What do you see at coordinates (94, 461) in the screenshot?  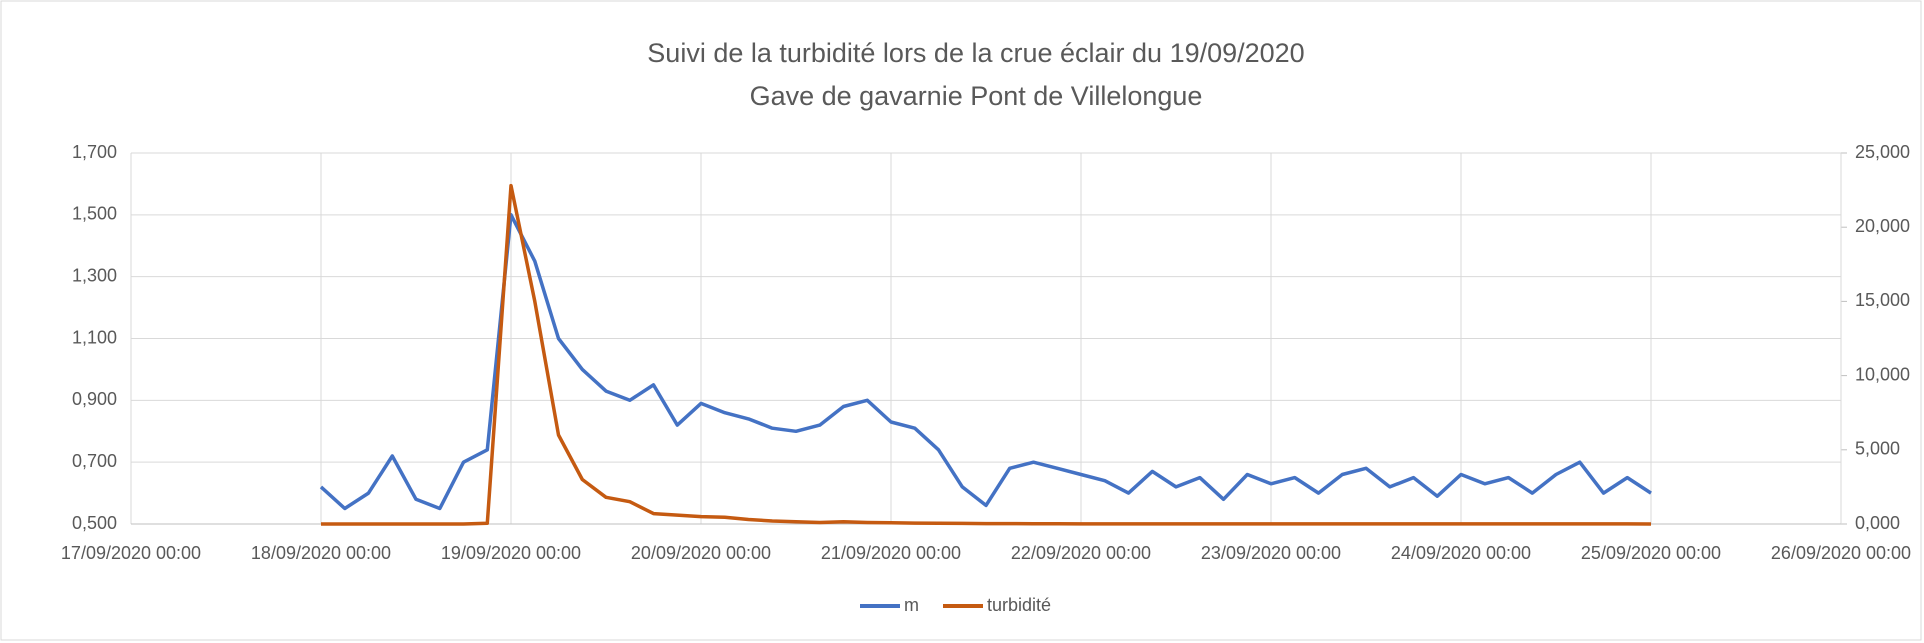 I see `y-tick-label: 0,700` at bounding box center [94, 461].